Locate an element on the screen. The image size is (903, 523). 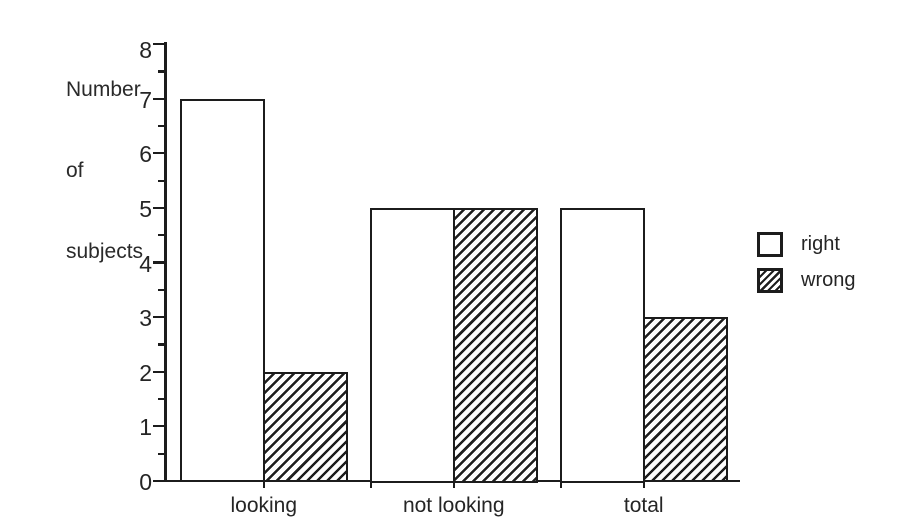
y-tick-label: 4 is located at coordinates (145, 263).